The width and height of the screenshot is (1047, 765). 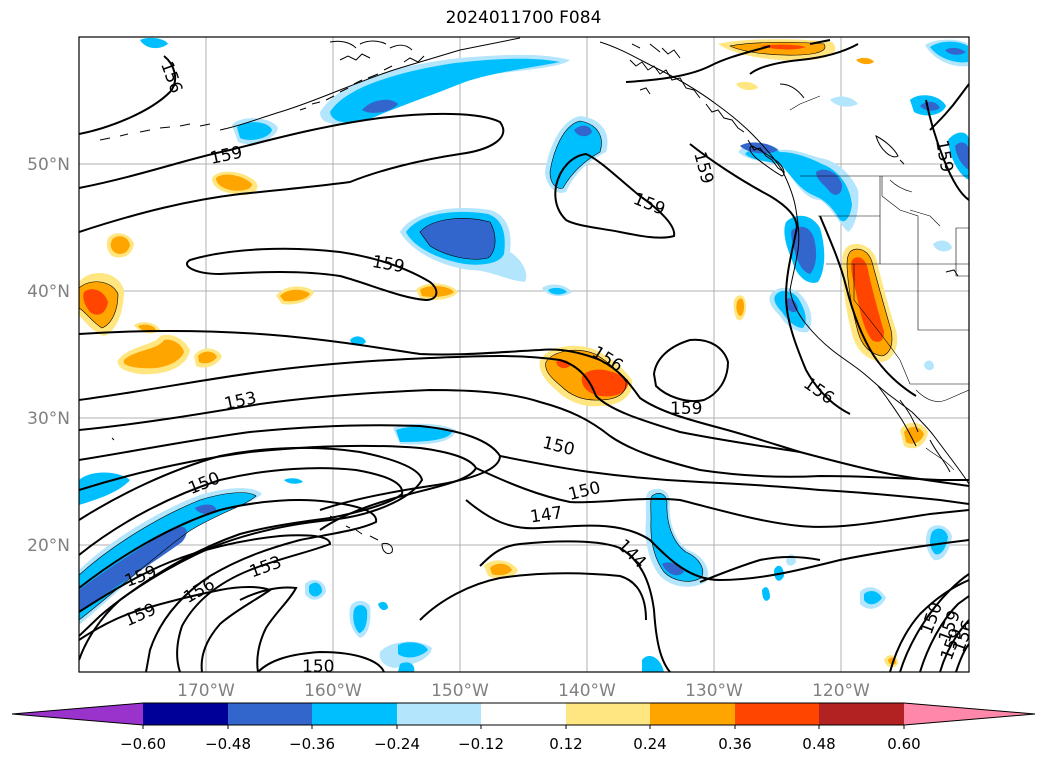 I want to click on lon-label: 150°W, so click(x=460, y=691).